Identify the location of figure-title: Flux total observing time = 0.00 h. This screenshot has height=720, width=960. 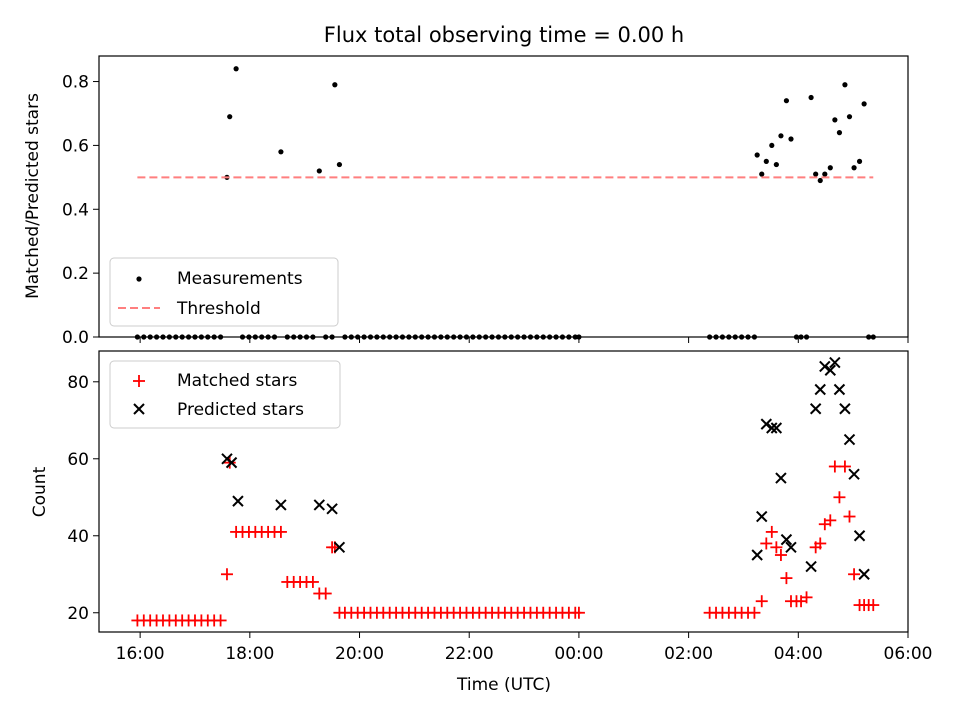
(504, 35).